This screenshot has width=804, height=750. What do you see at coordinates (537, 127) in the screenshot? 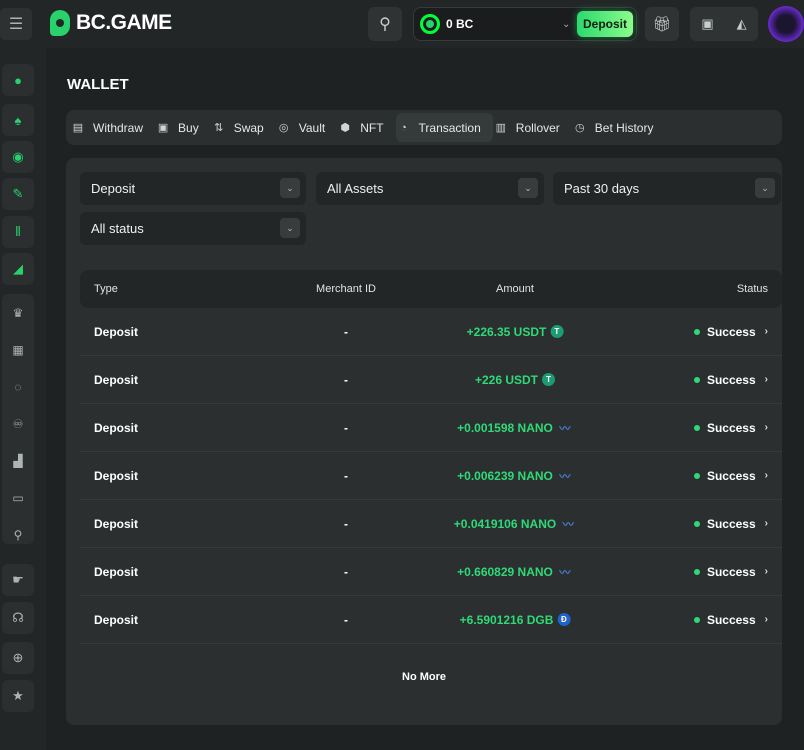
I see `tab-label: Rollover` at bounding box center [537, 127].